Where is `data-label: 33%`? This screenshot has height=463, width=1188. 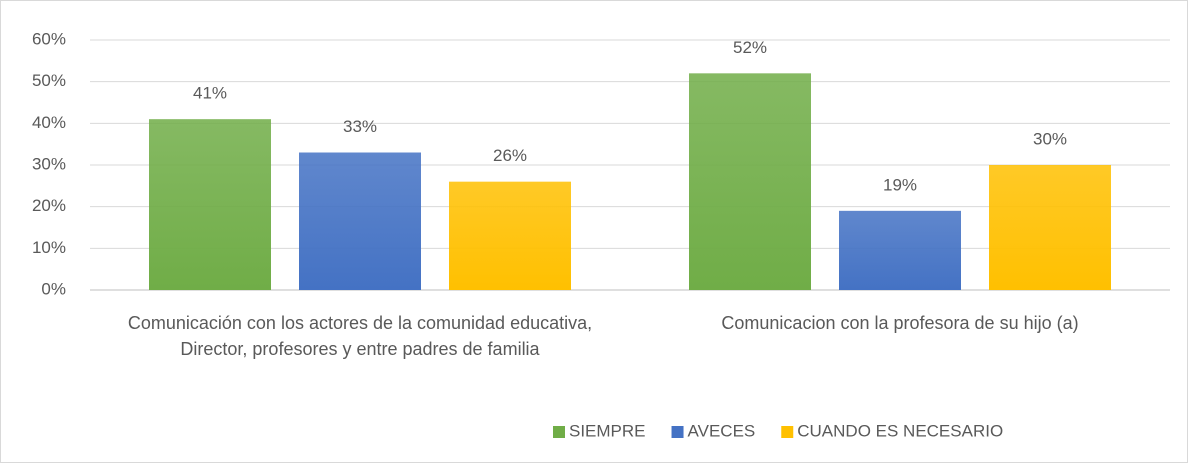
data-label: 33% is located at coordinates (360, 126).